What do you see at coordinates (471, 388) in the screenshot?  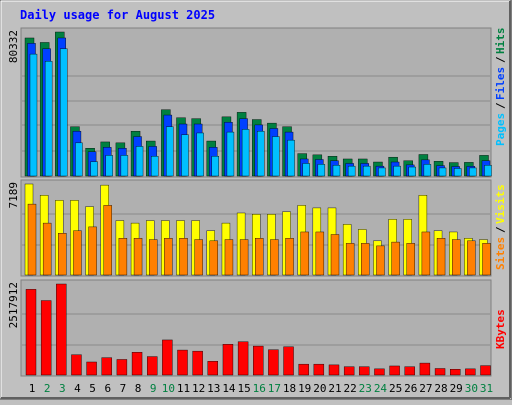 I see `x-tick-label-day-30: 30` at bounding box center [471, 388].